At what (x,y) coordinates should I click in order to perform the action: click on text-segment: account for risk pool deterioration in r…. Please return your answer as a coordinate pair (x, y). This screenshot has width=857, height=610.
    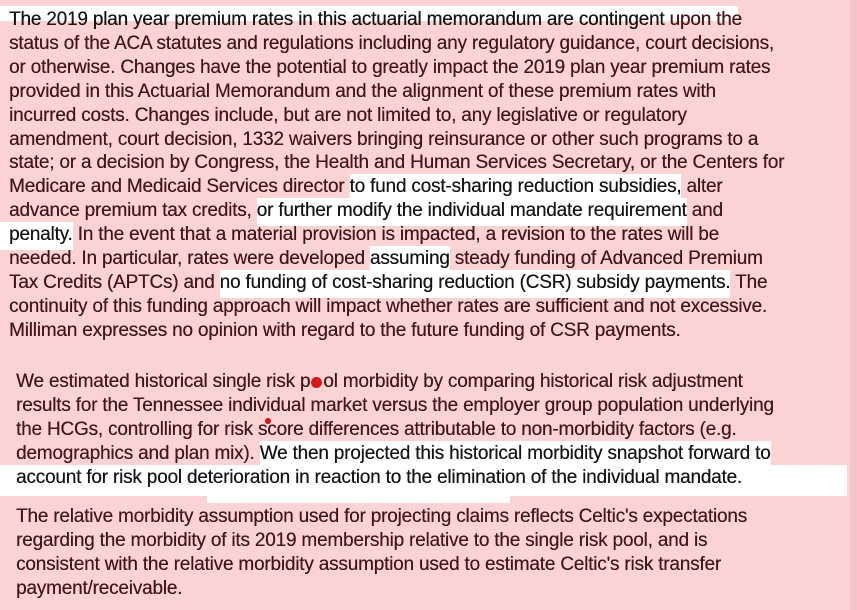
    Looking at the image, I should click on (379, 477).